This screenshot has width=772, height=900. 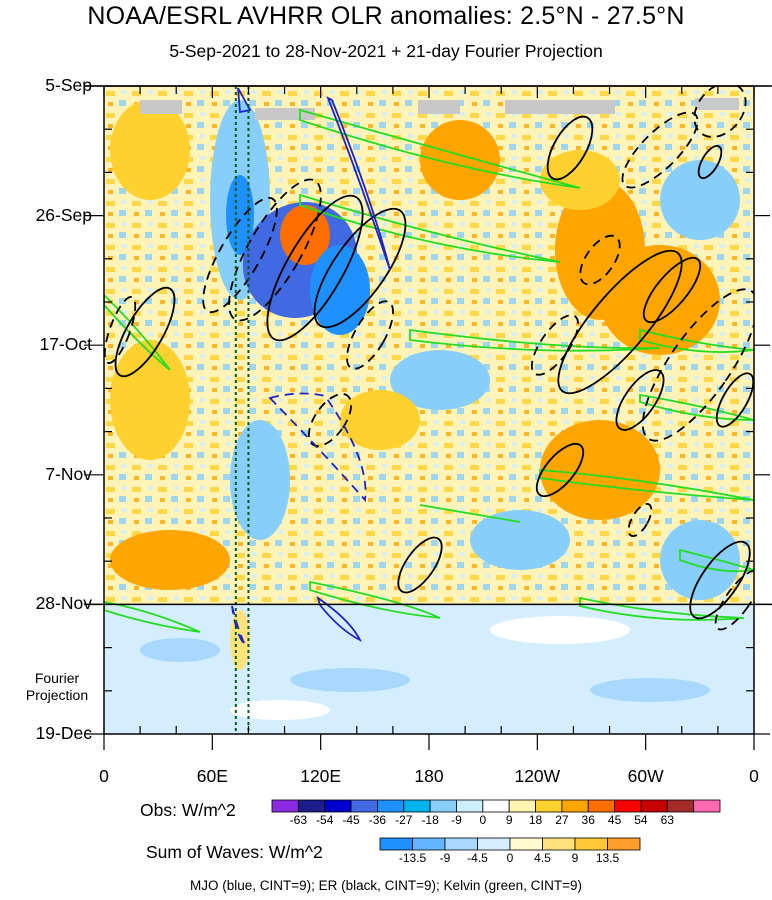 What do you see at coordinates (477, 858) in the screenshot?
I see `colorbar-tick-label: -4.5` at bounding box center [477, 858].